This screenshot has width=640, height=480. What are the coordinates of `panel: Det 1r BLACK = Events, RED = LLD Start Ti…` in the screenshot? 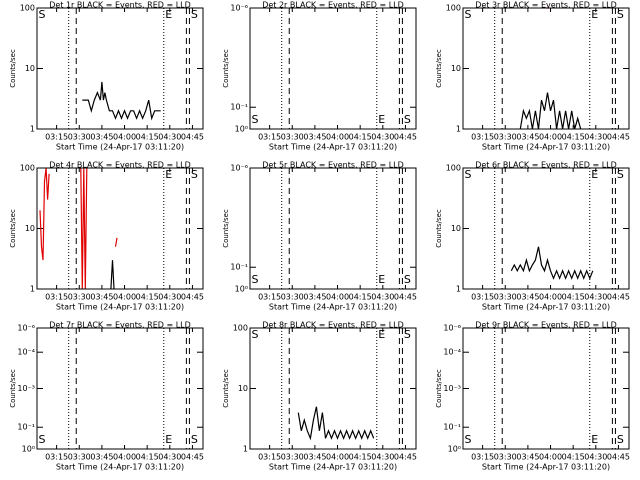 It's located at (106, 76).